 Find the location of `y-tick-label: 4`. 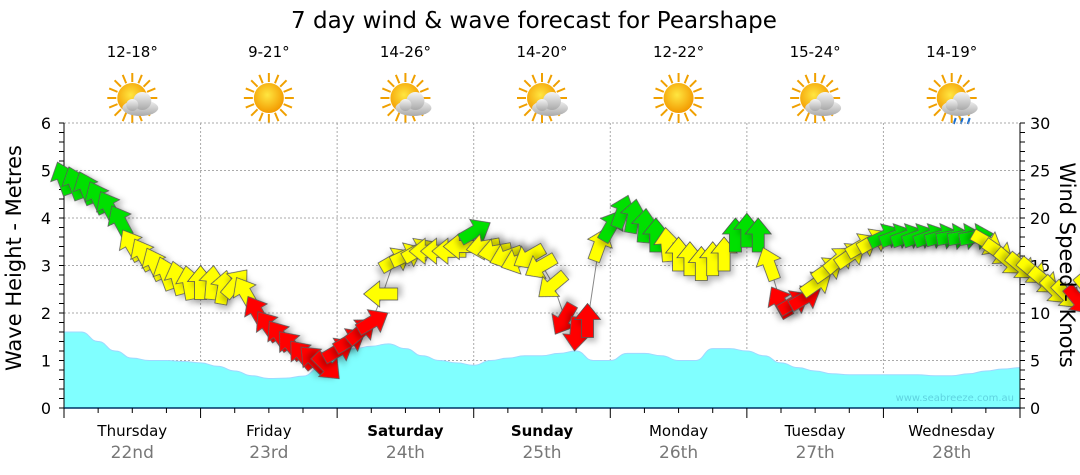

y-tick-label: 4 is located at coordinates (46, 218).